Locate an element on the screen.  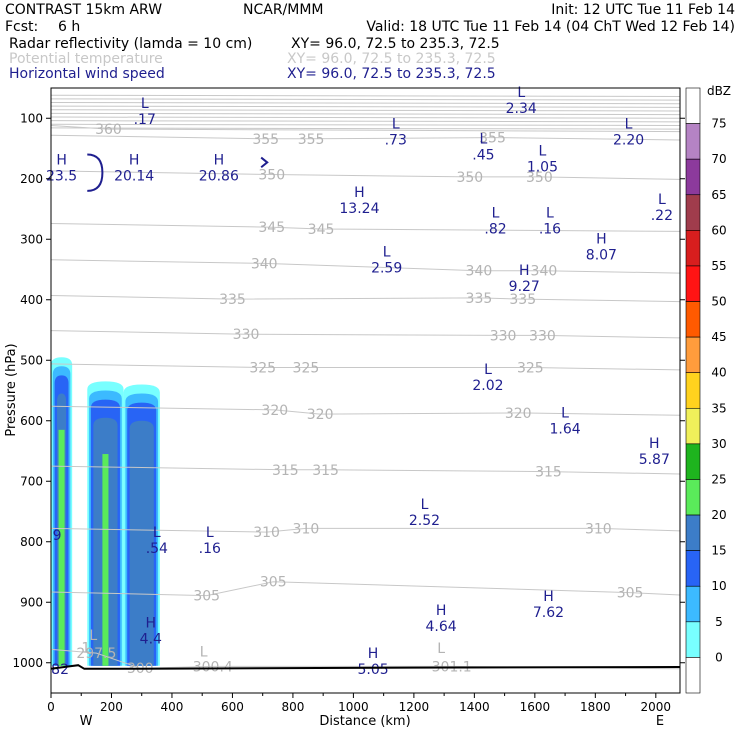
colorbar-level-label: 60 is located at coordinates (718, 230).